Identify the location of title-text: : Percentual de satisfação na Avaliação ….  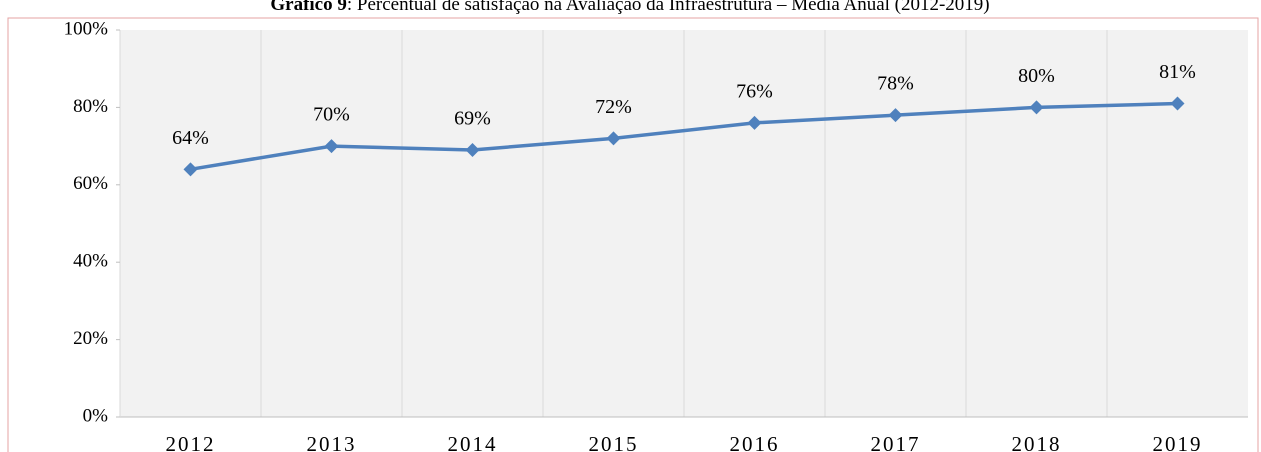
(668, 7).